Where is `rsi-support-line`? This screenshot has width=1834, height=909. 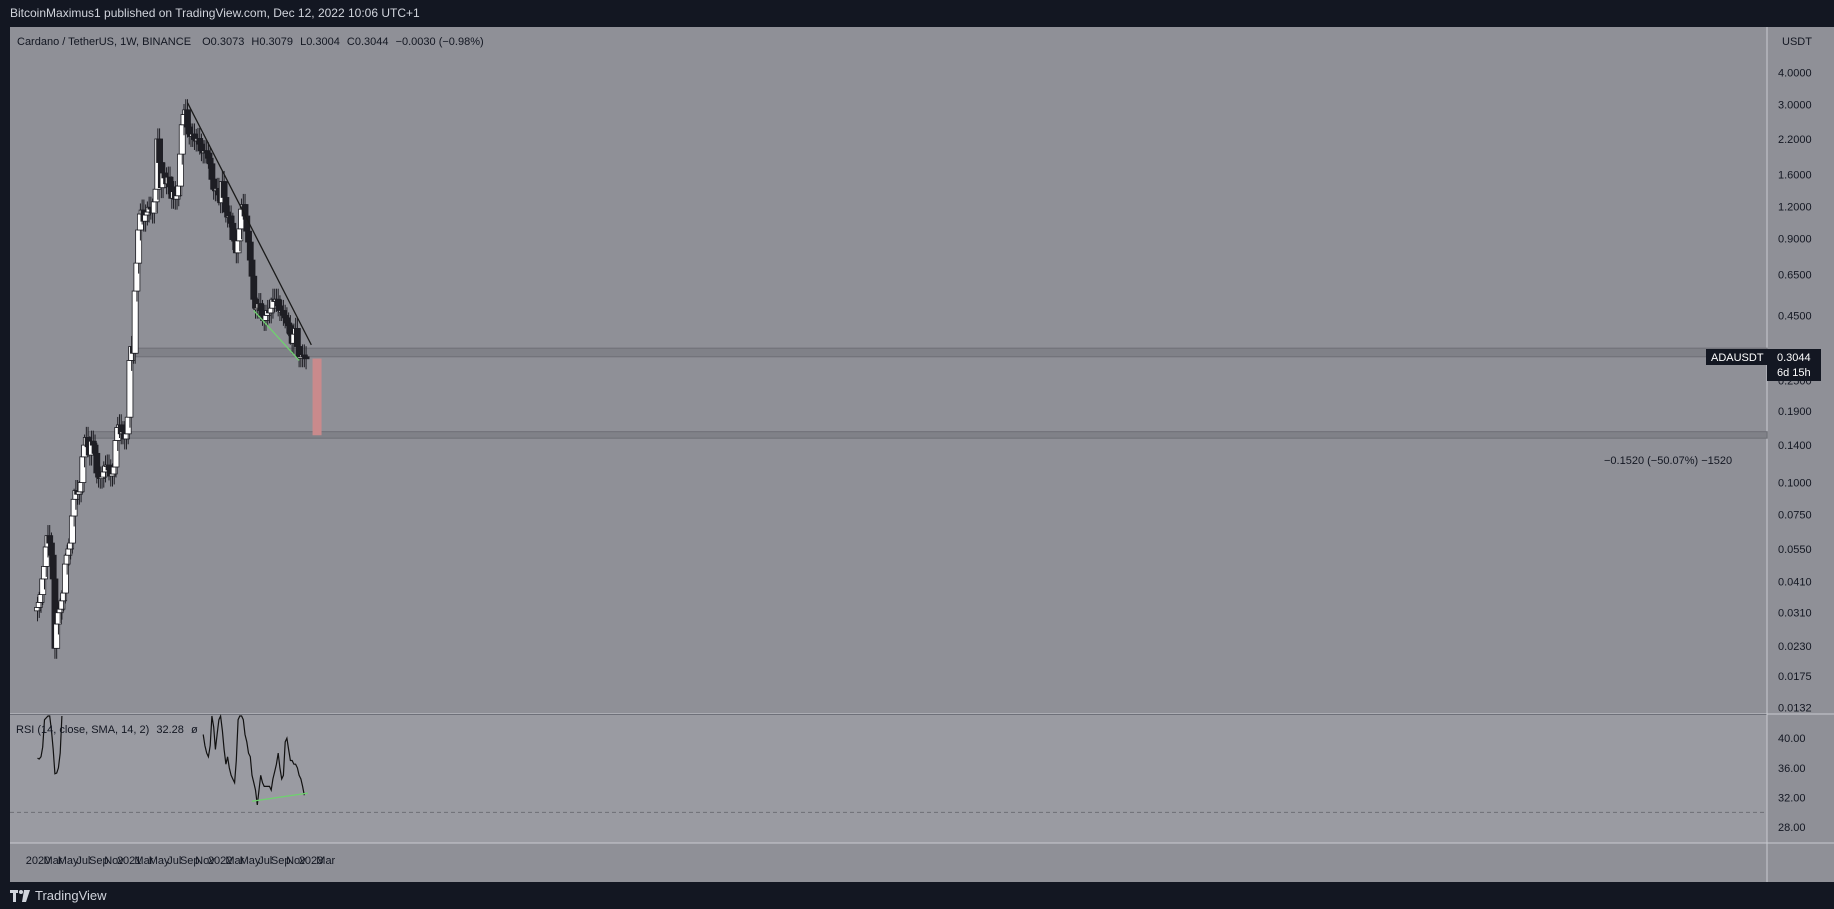
rsi-support-line is located at coordinates (279, 797).